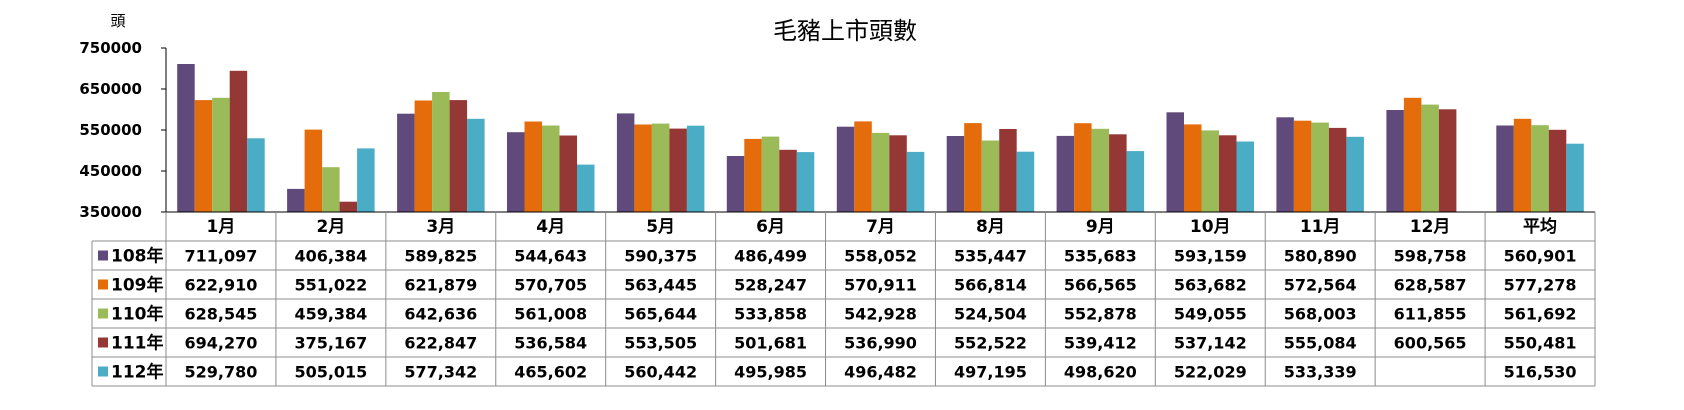 The height and width of the screenshot is (410, 1684). What do you see at coordinates (366, 180) in the screenshot?
I see `bar-112年-2月` at bounding box center [366, 180].